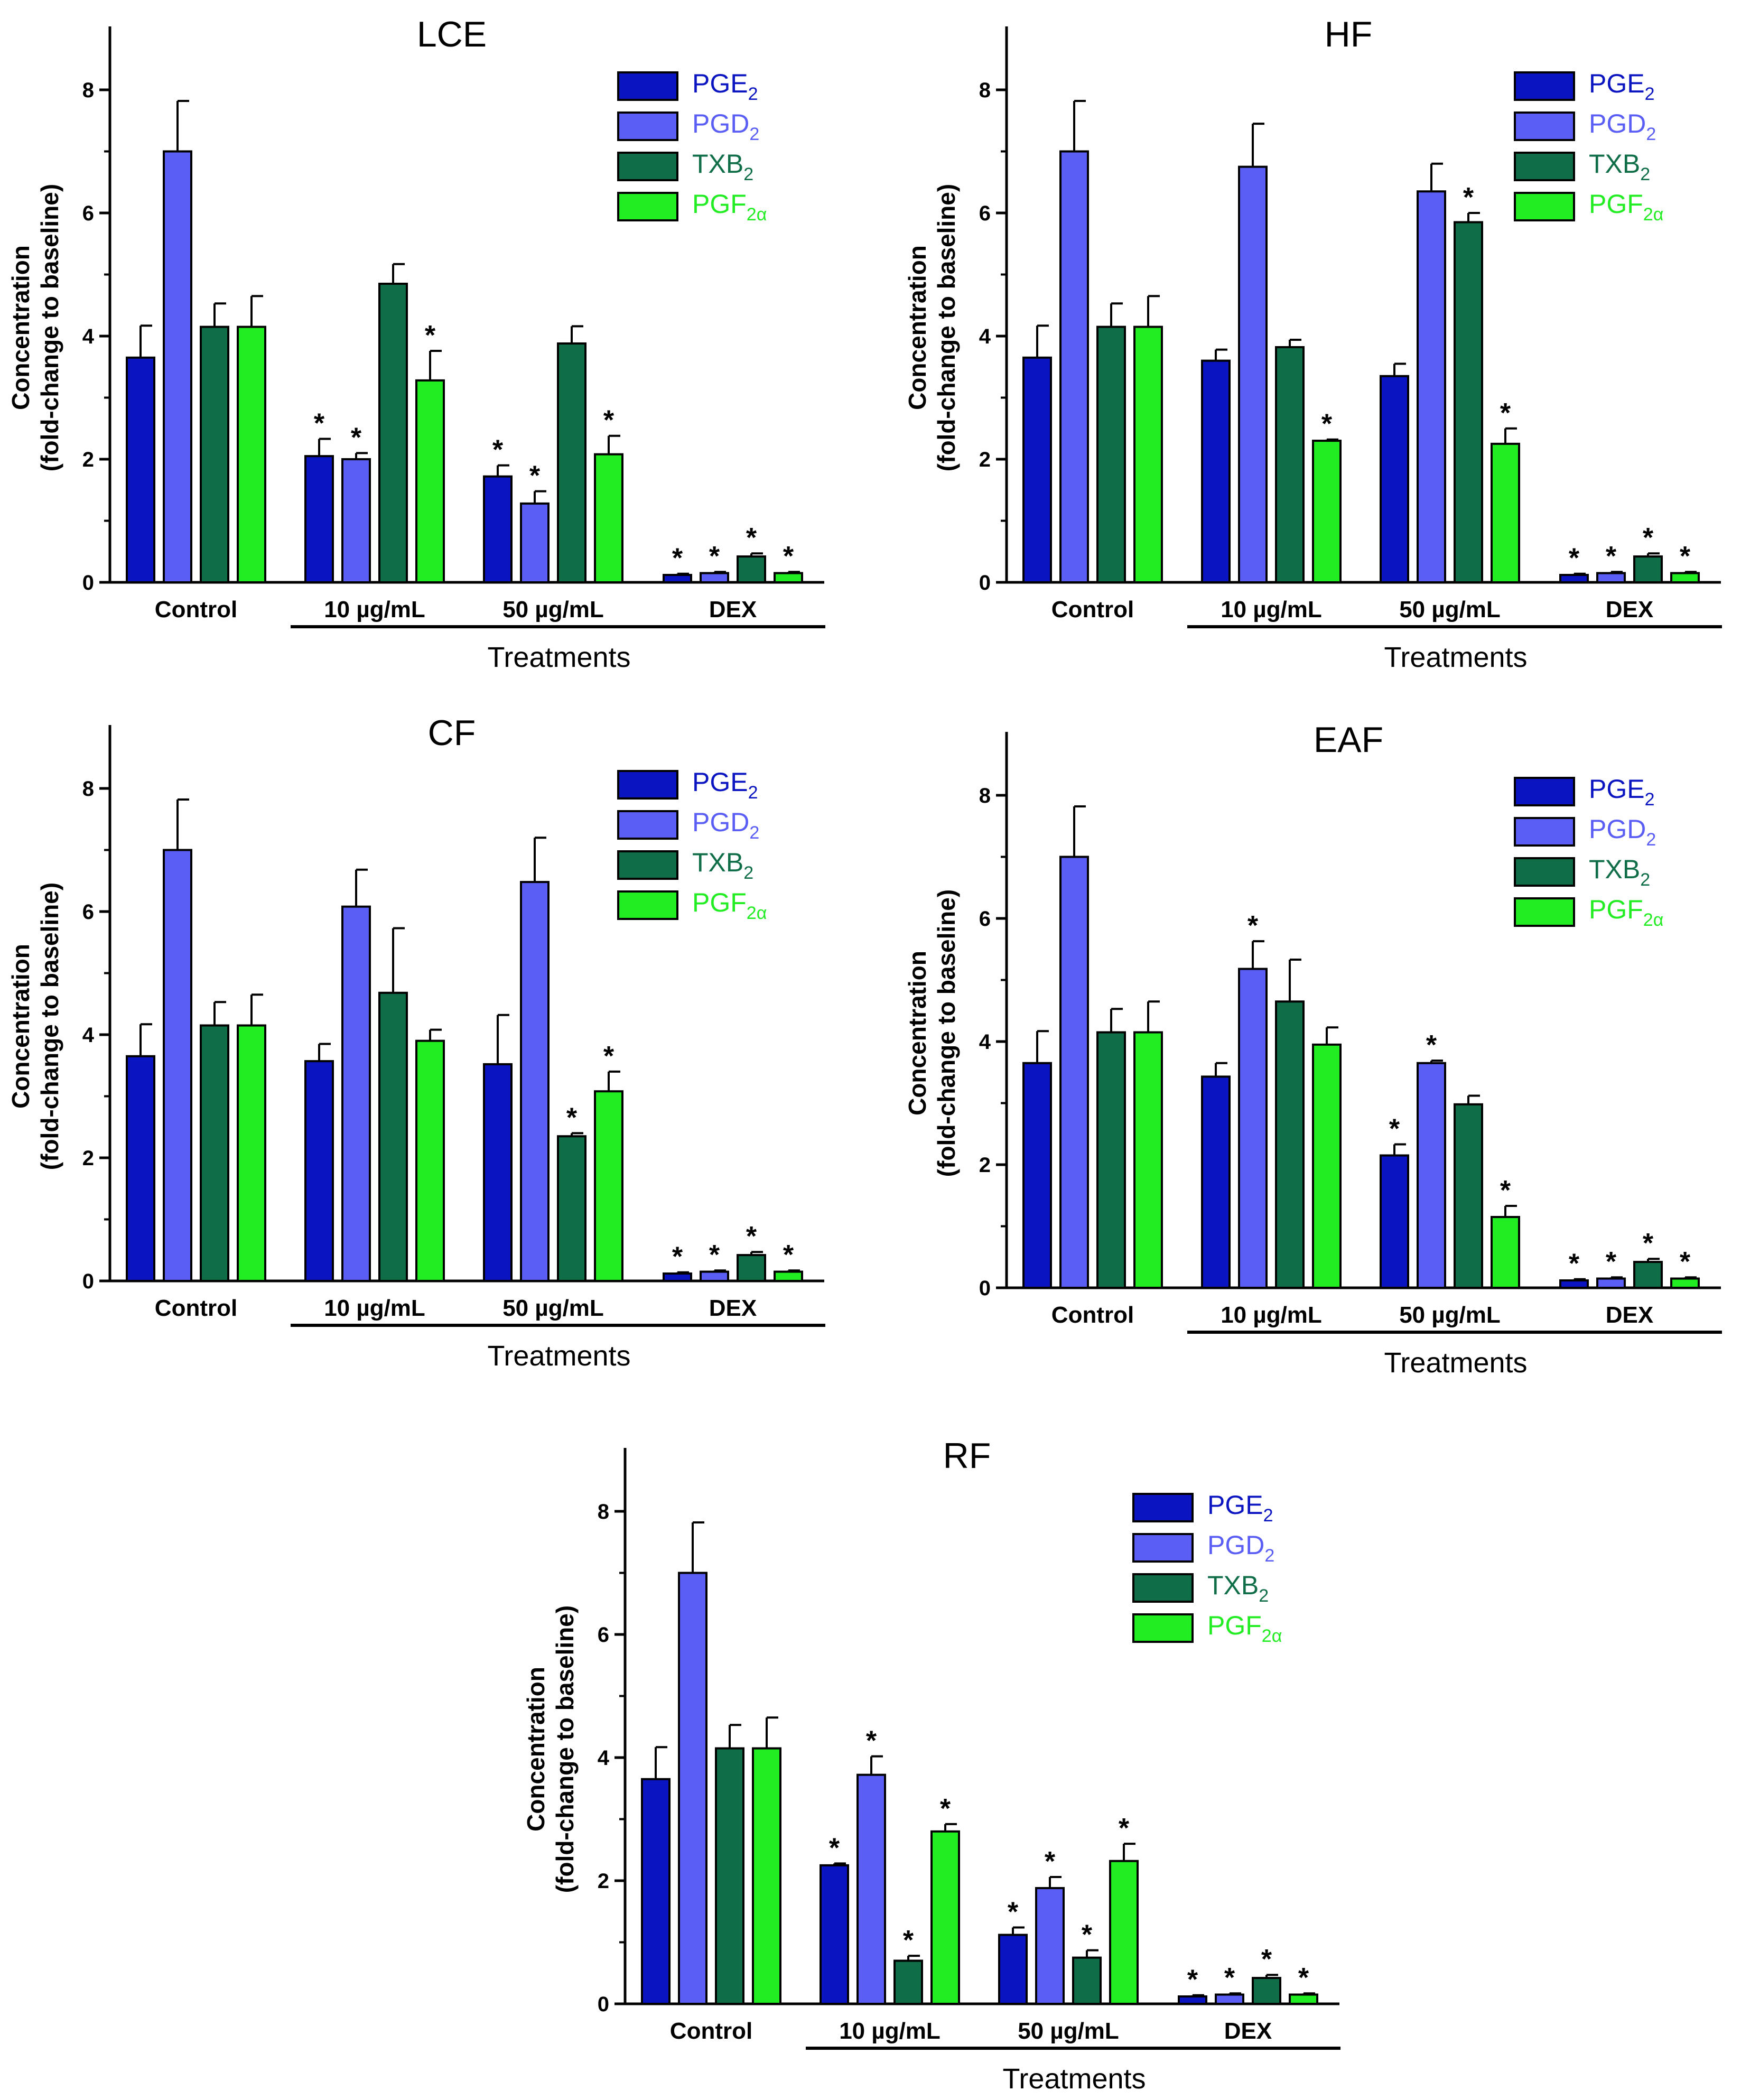  What do you see at coordinates (603, 1881) in the screenshot?
I see `y-tick-label: 2` at bounding box center [603, 1881].